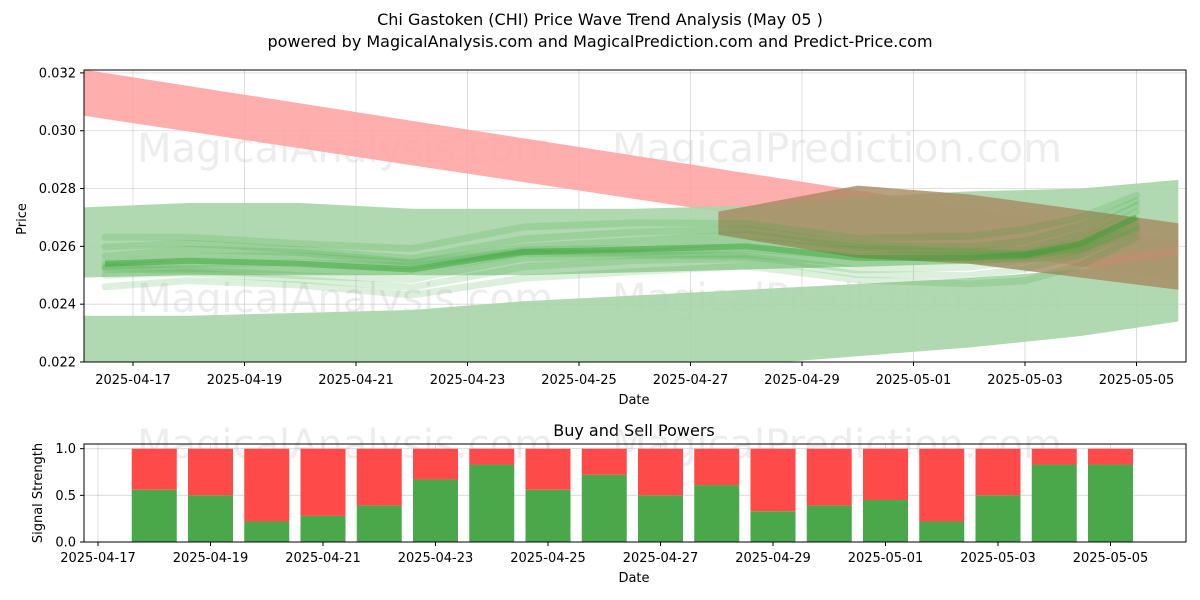 This screenshot has width=1200, height=600. Describe the element at coordinates (633, 578) in the screenshot. I see `signal-x-label: Date` at that location.